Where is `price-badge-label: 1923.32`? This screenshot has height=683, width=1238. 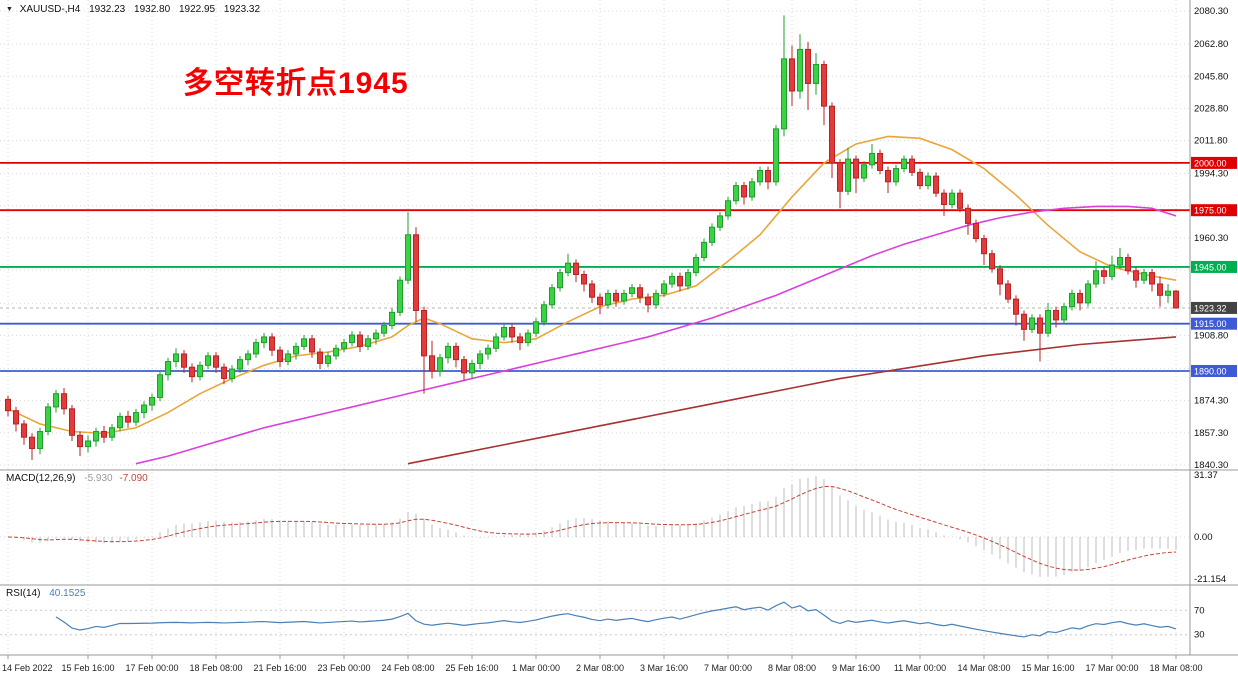 price-badge-label: 1923.32 is located at coordinates (1210, 308).